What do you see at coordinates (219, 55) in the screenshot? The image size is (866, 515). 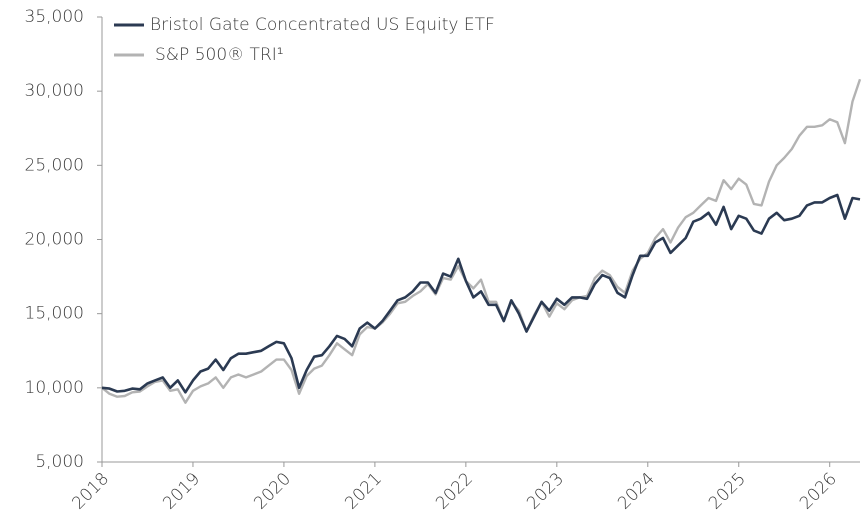 I see `legend-label: S&P 500® TRI¹` at bounding box center [219, 55].